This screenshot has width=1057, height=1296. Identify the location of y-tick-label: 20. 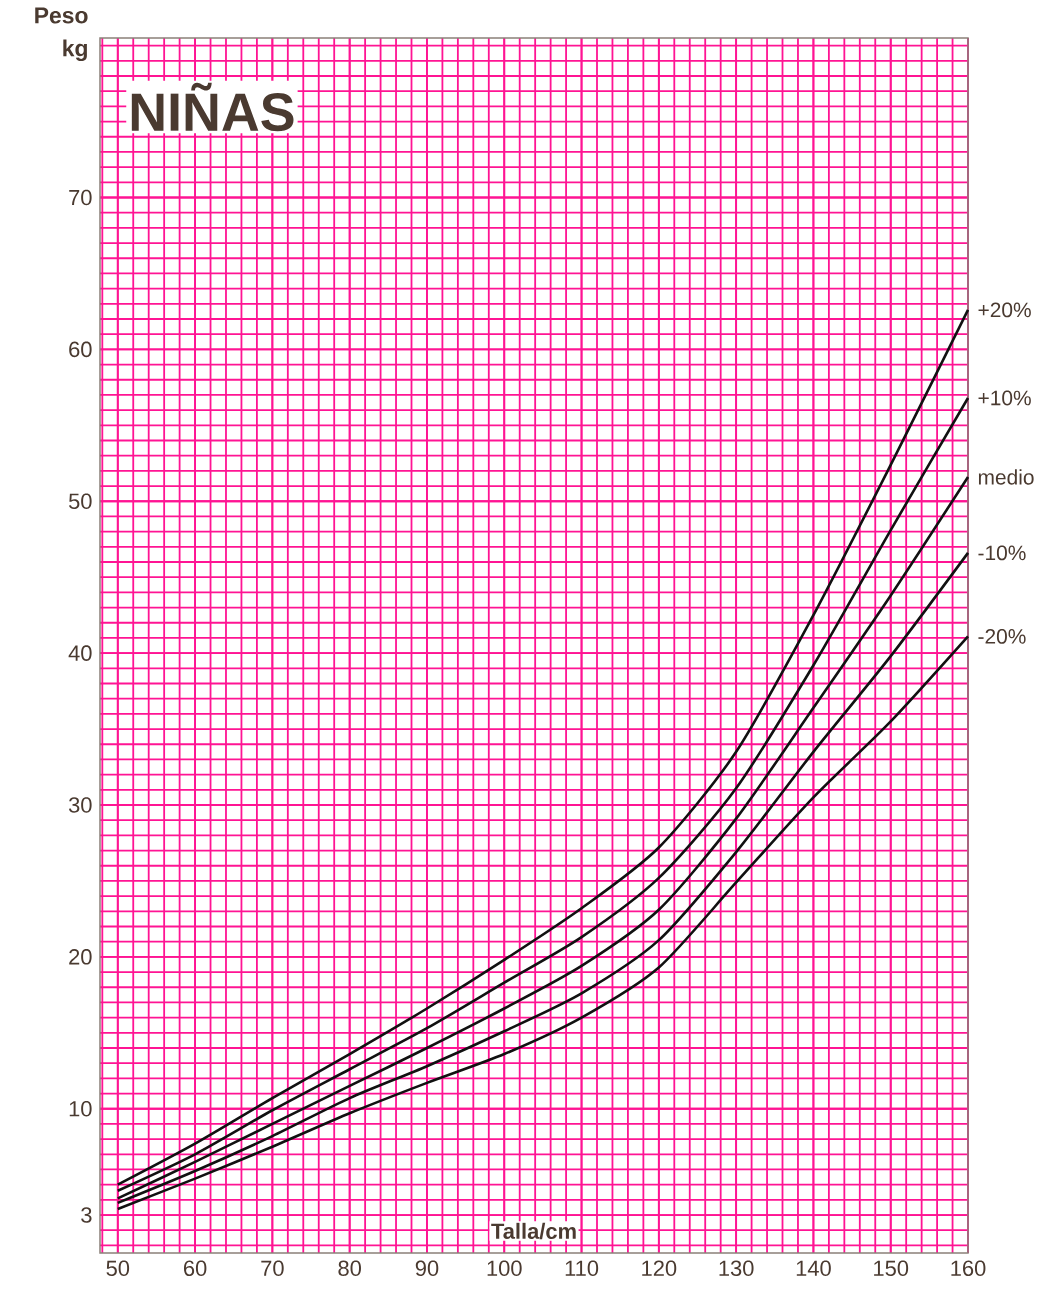
(80, 957).